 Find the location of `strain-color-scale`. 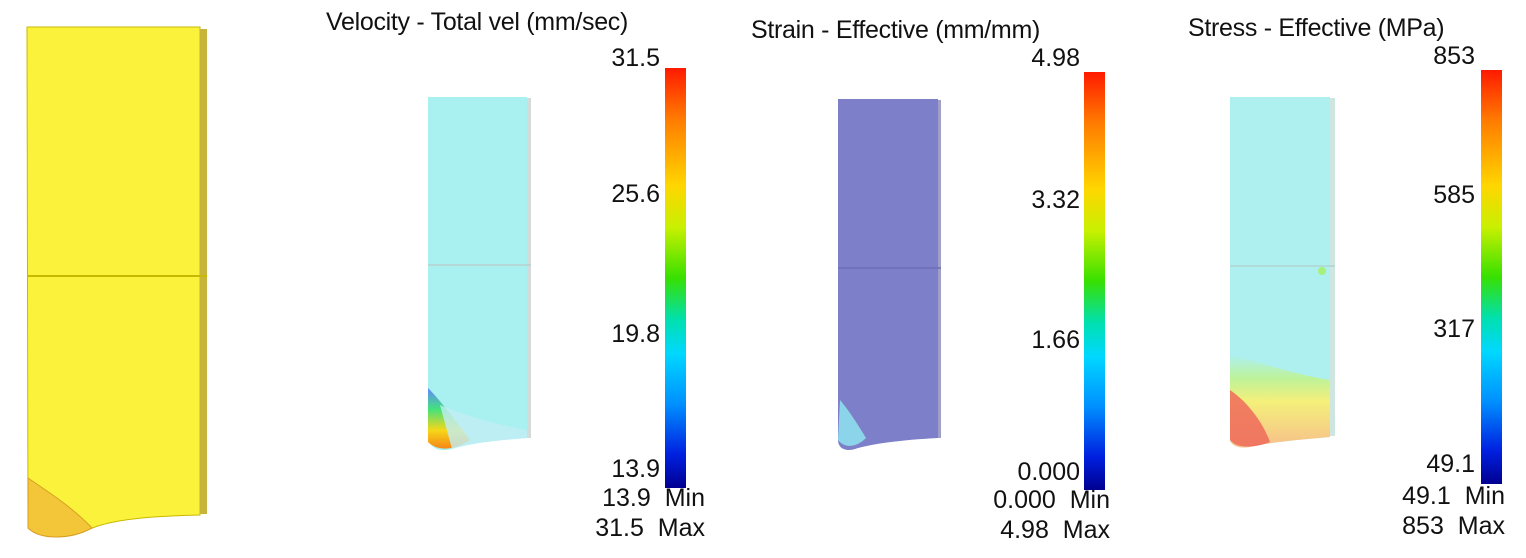

strain-color-scale is located at coordinates (1094, 281).